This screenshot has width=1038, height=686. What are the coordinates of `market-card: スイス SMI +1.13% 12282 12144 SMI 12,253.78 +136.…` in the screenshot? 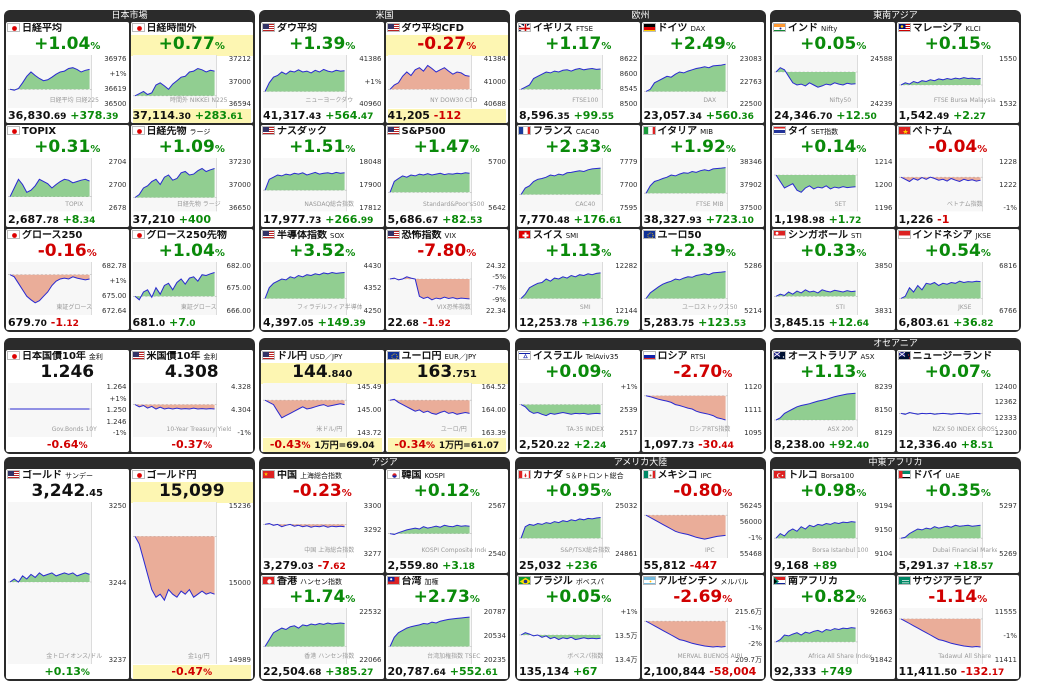 It's located at (578, 279).